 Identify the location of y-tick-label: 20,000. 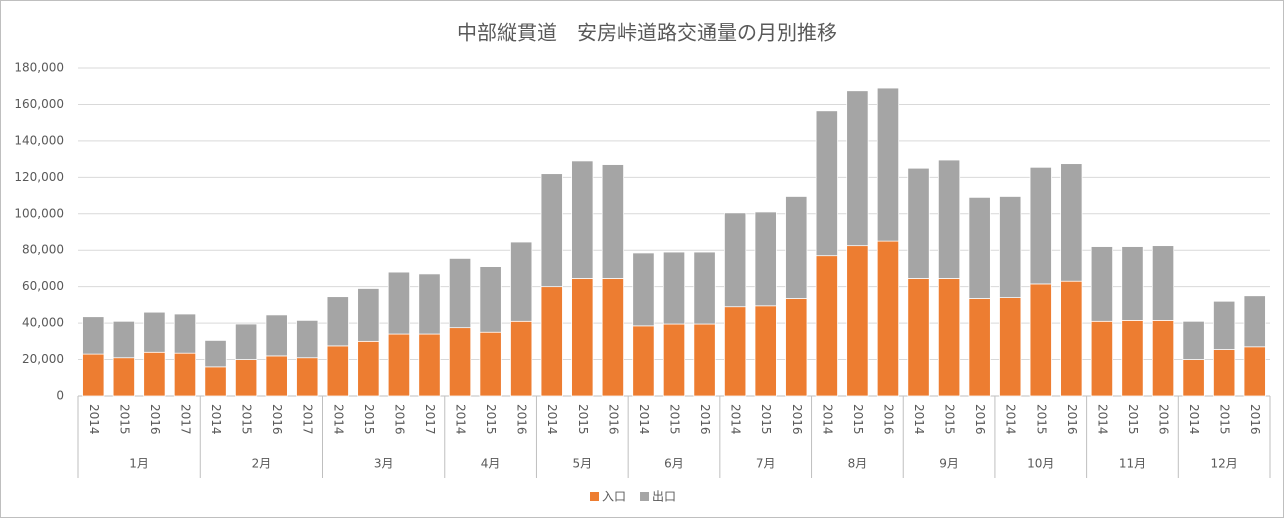
(43, 359).